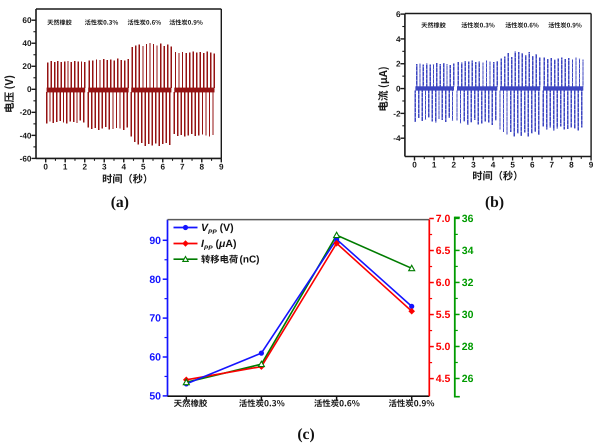  Describe the element at coordinates (468, 251) in the screenshot. I see `svg-text: 34` at that location.